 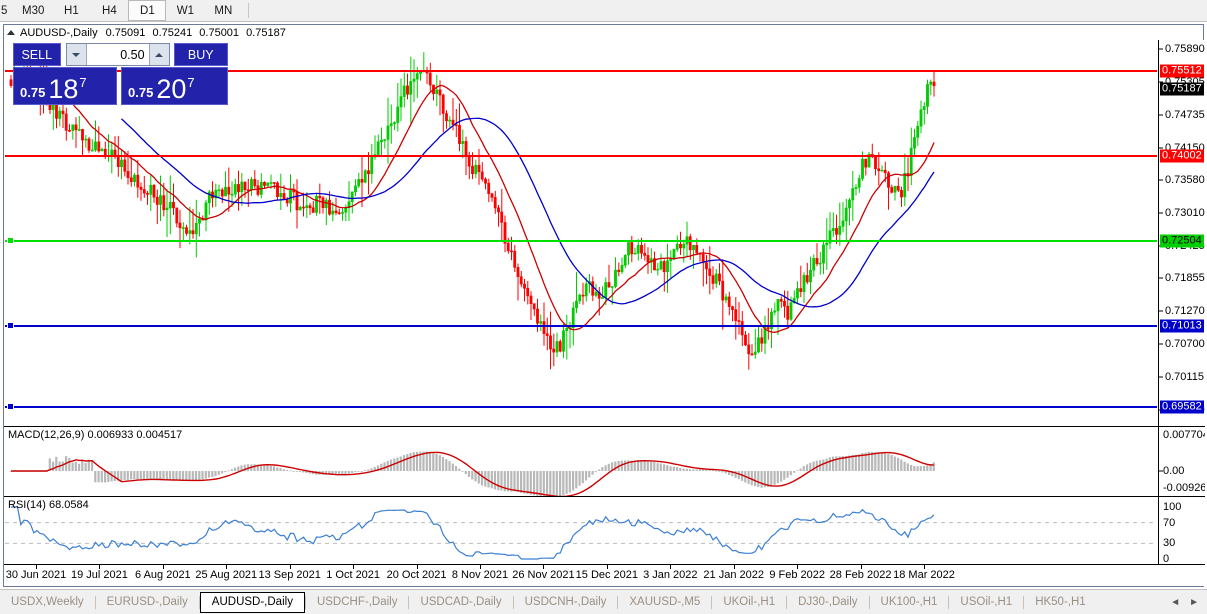 What do you see at coordinates (357, 602) in the screenshot?
I see `chart-tab-usdchf-daily: USDCHF-,Daily` at bounding box center [357, 602].